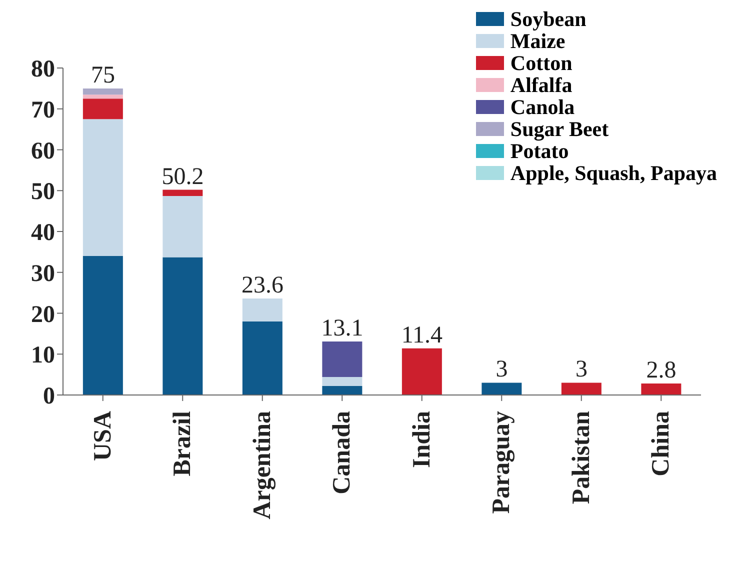  What do you see at coordinates (422, 439) in the screenshot?
I see `x-tick-label: India` at bounding box center [422, 439].